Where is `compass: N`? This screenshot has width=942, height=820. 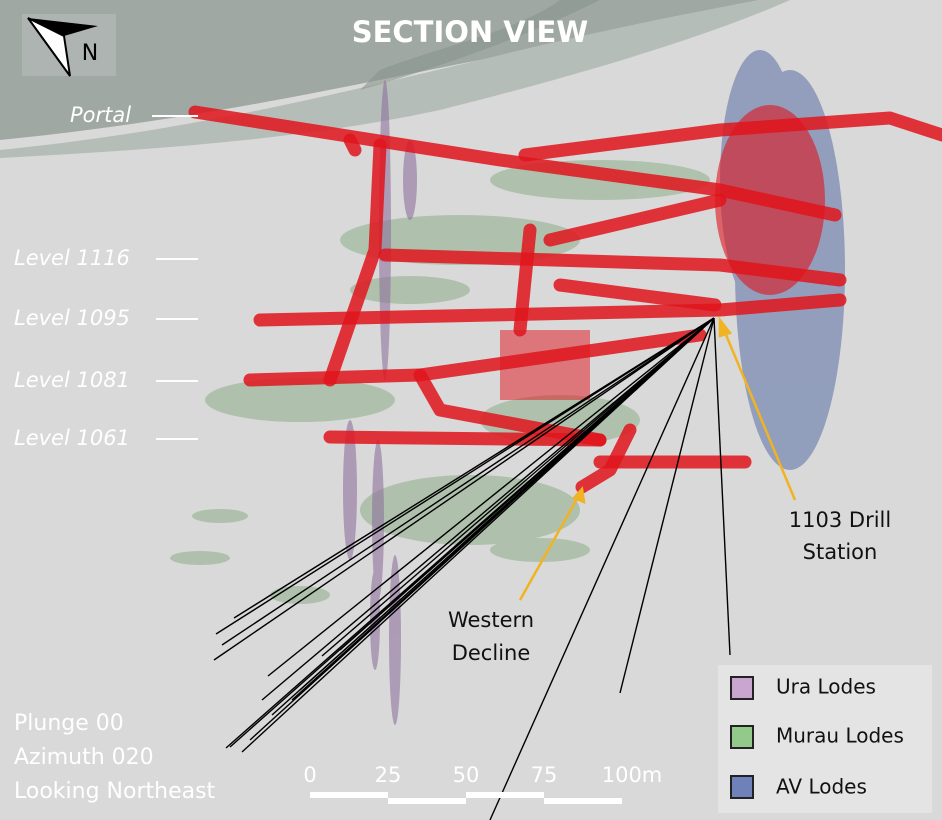
compass: N is located at coordinates (69, 45).